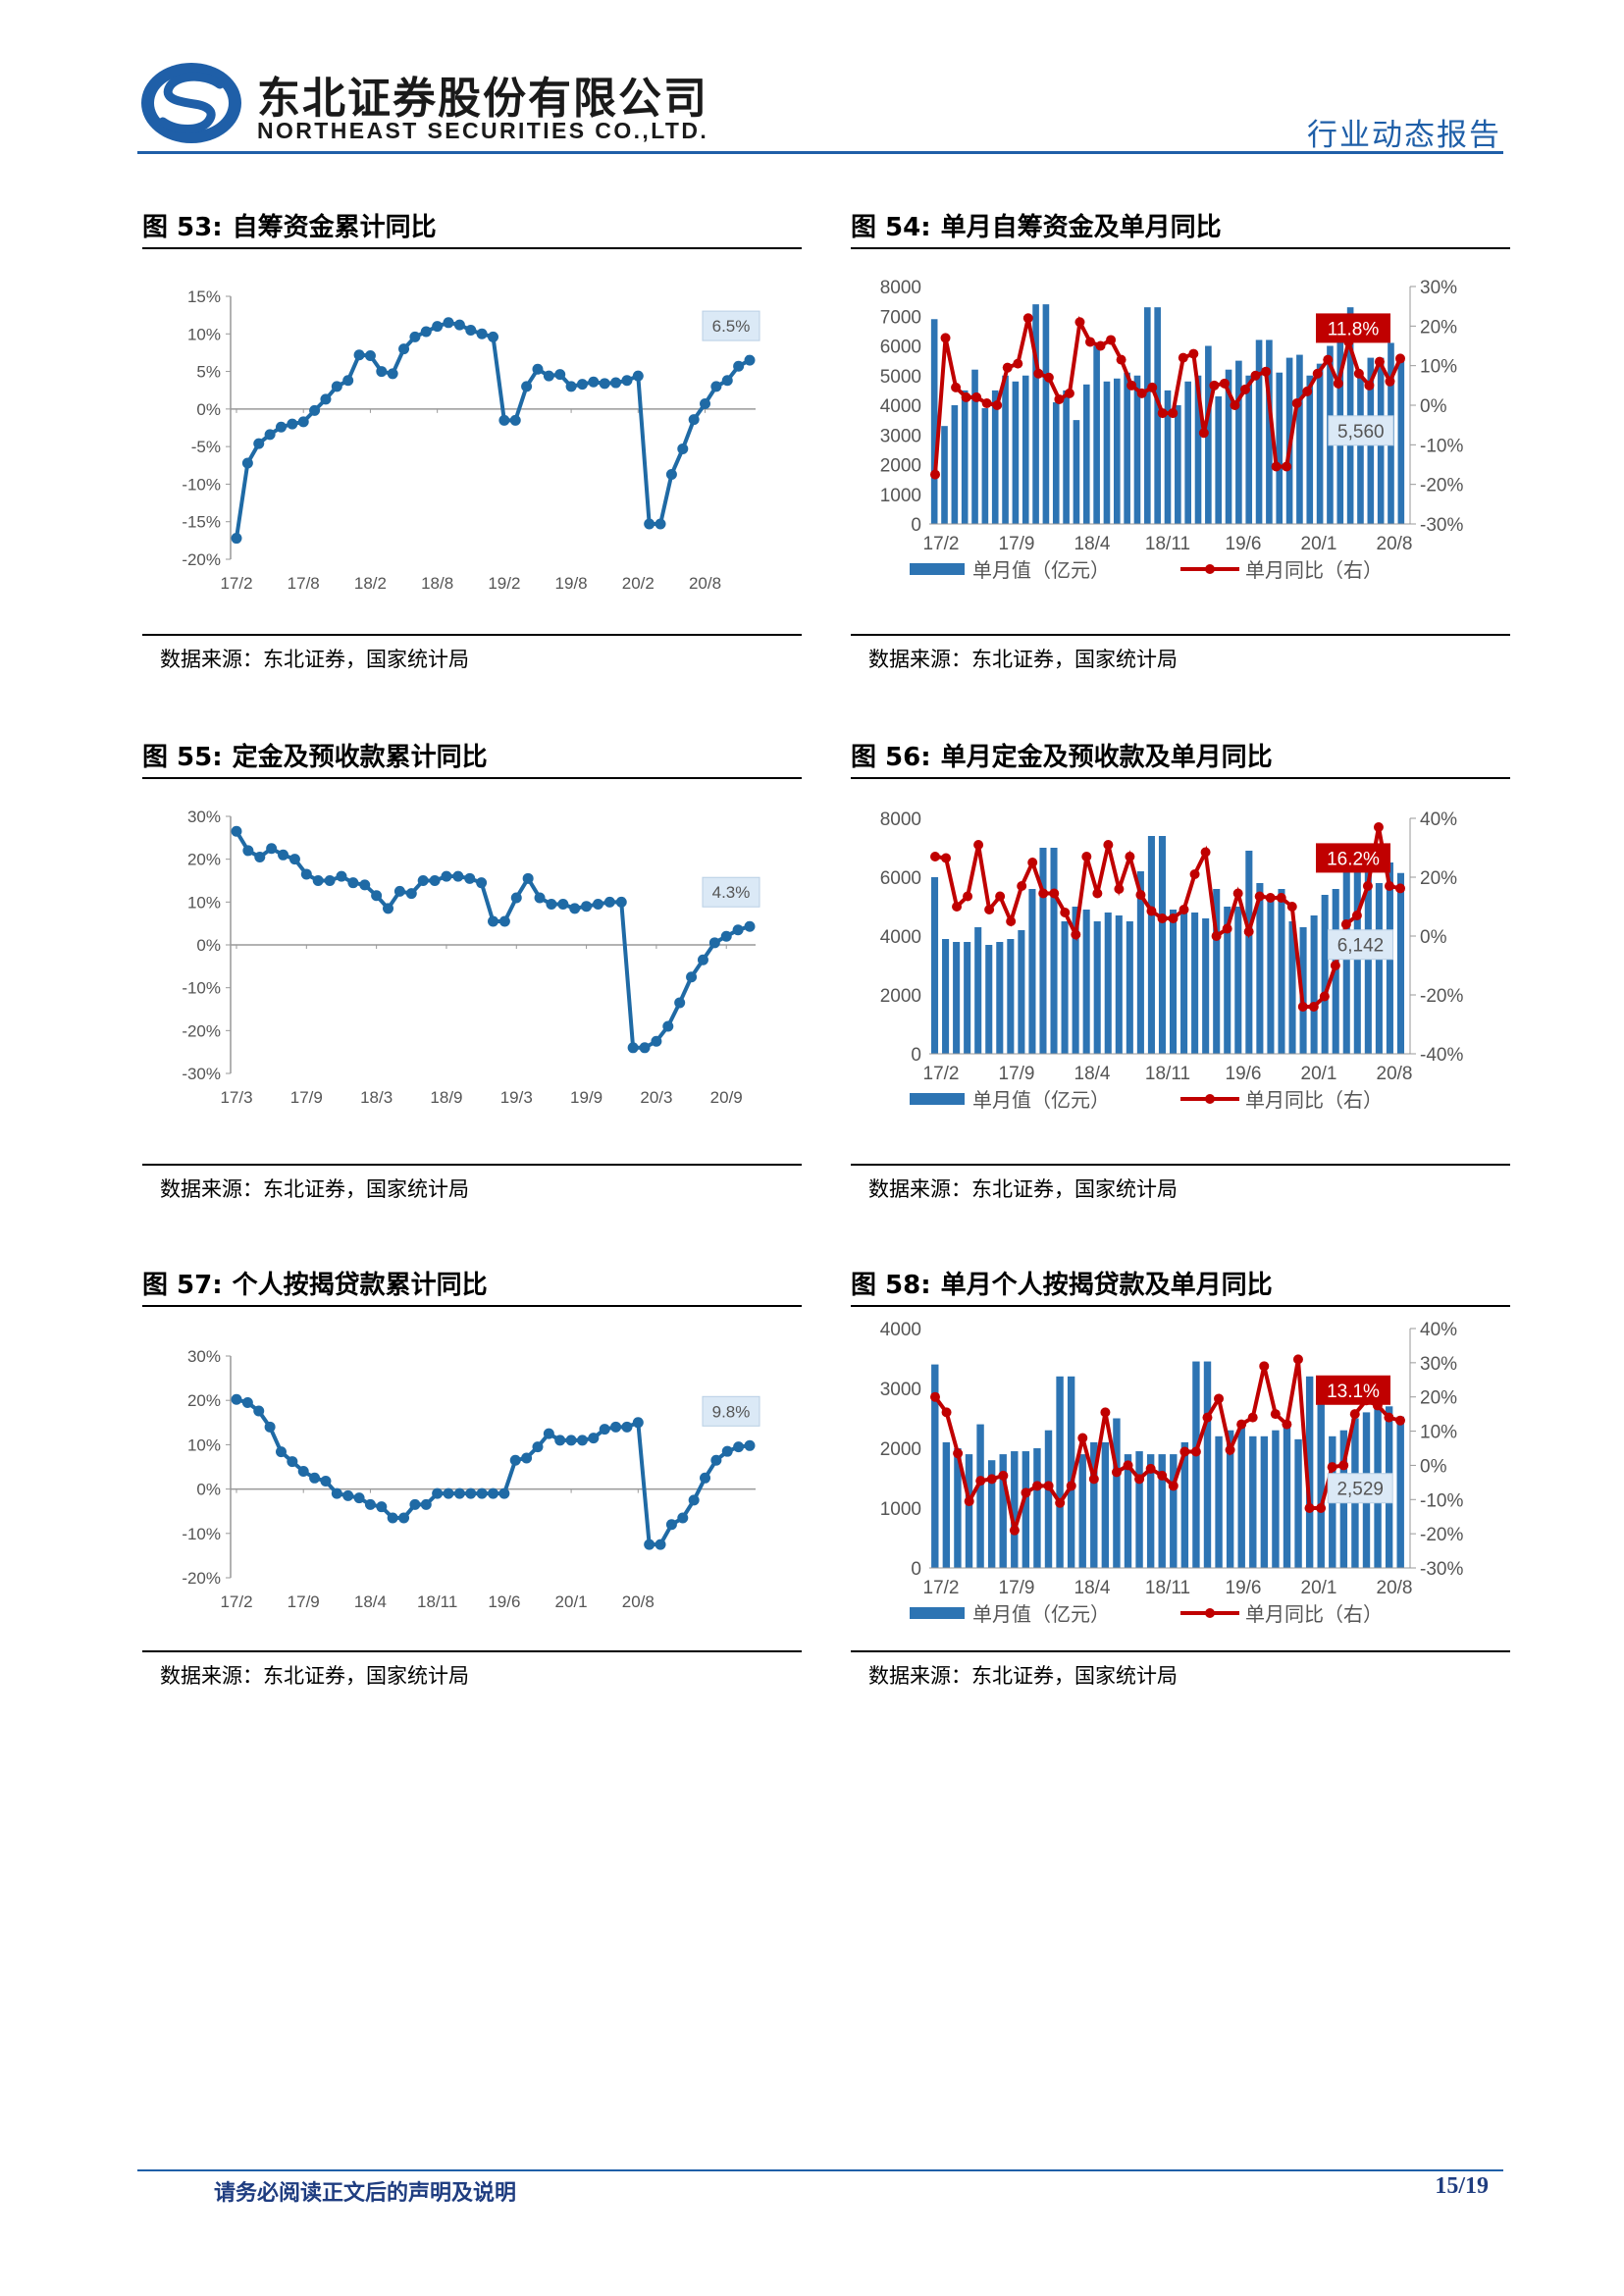  What do you see at coordinates (483, 130) in the screenshot?
I see `company-name-en: NORTHEAST SECURITIES CO.,LTD.` at bounding box center [483, 130].